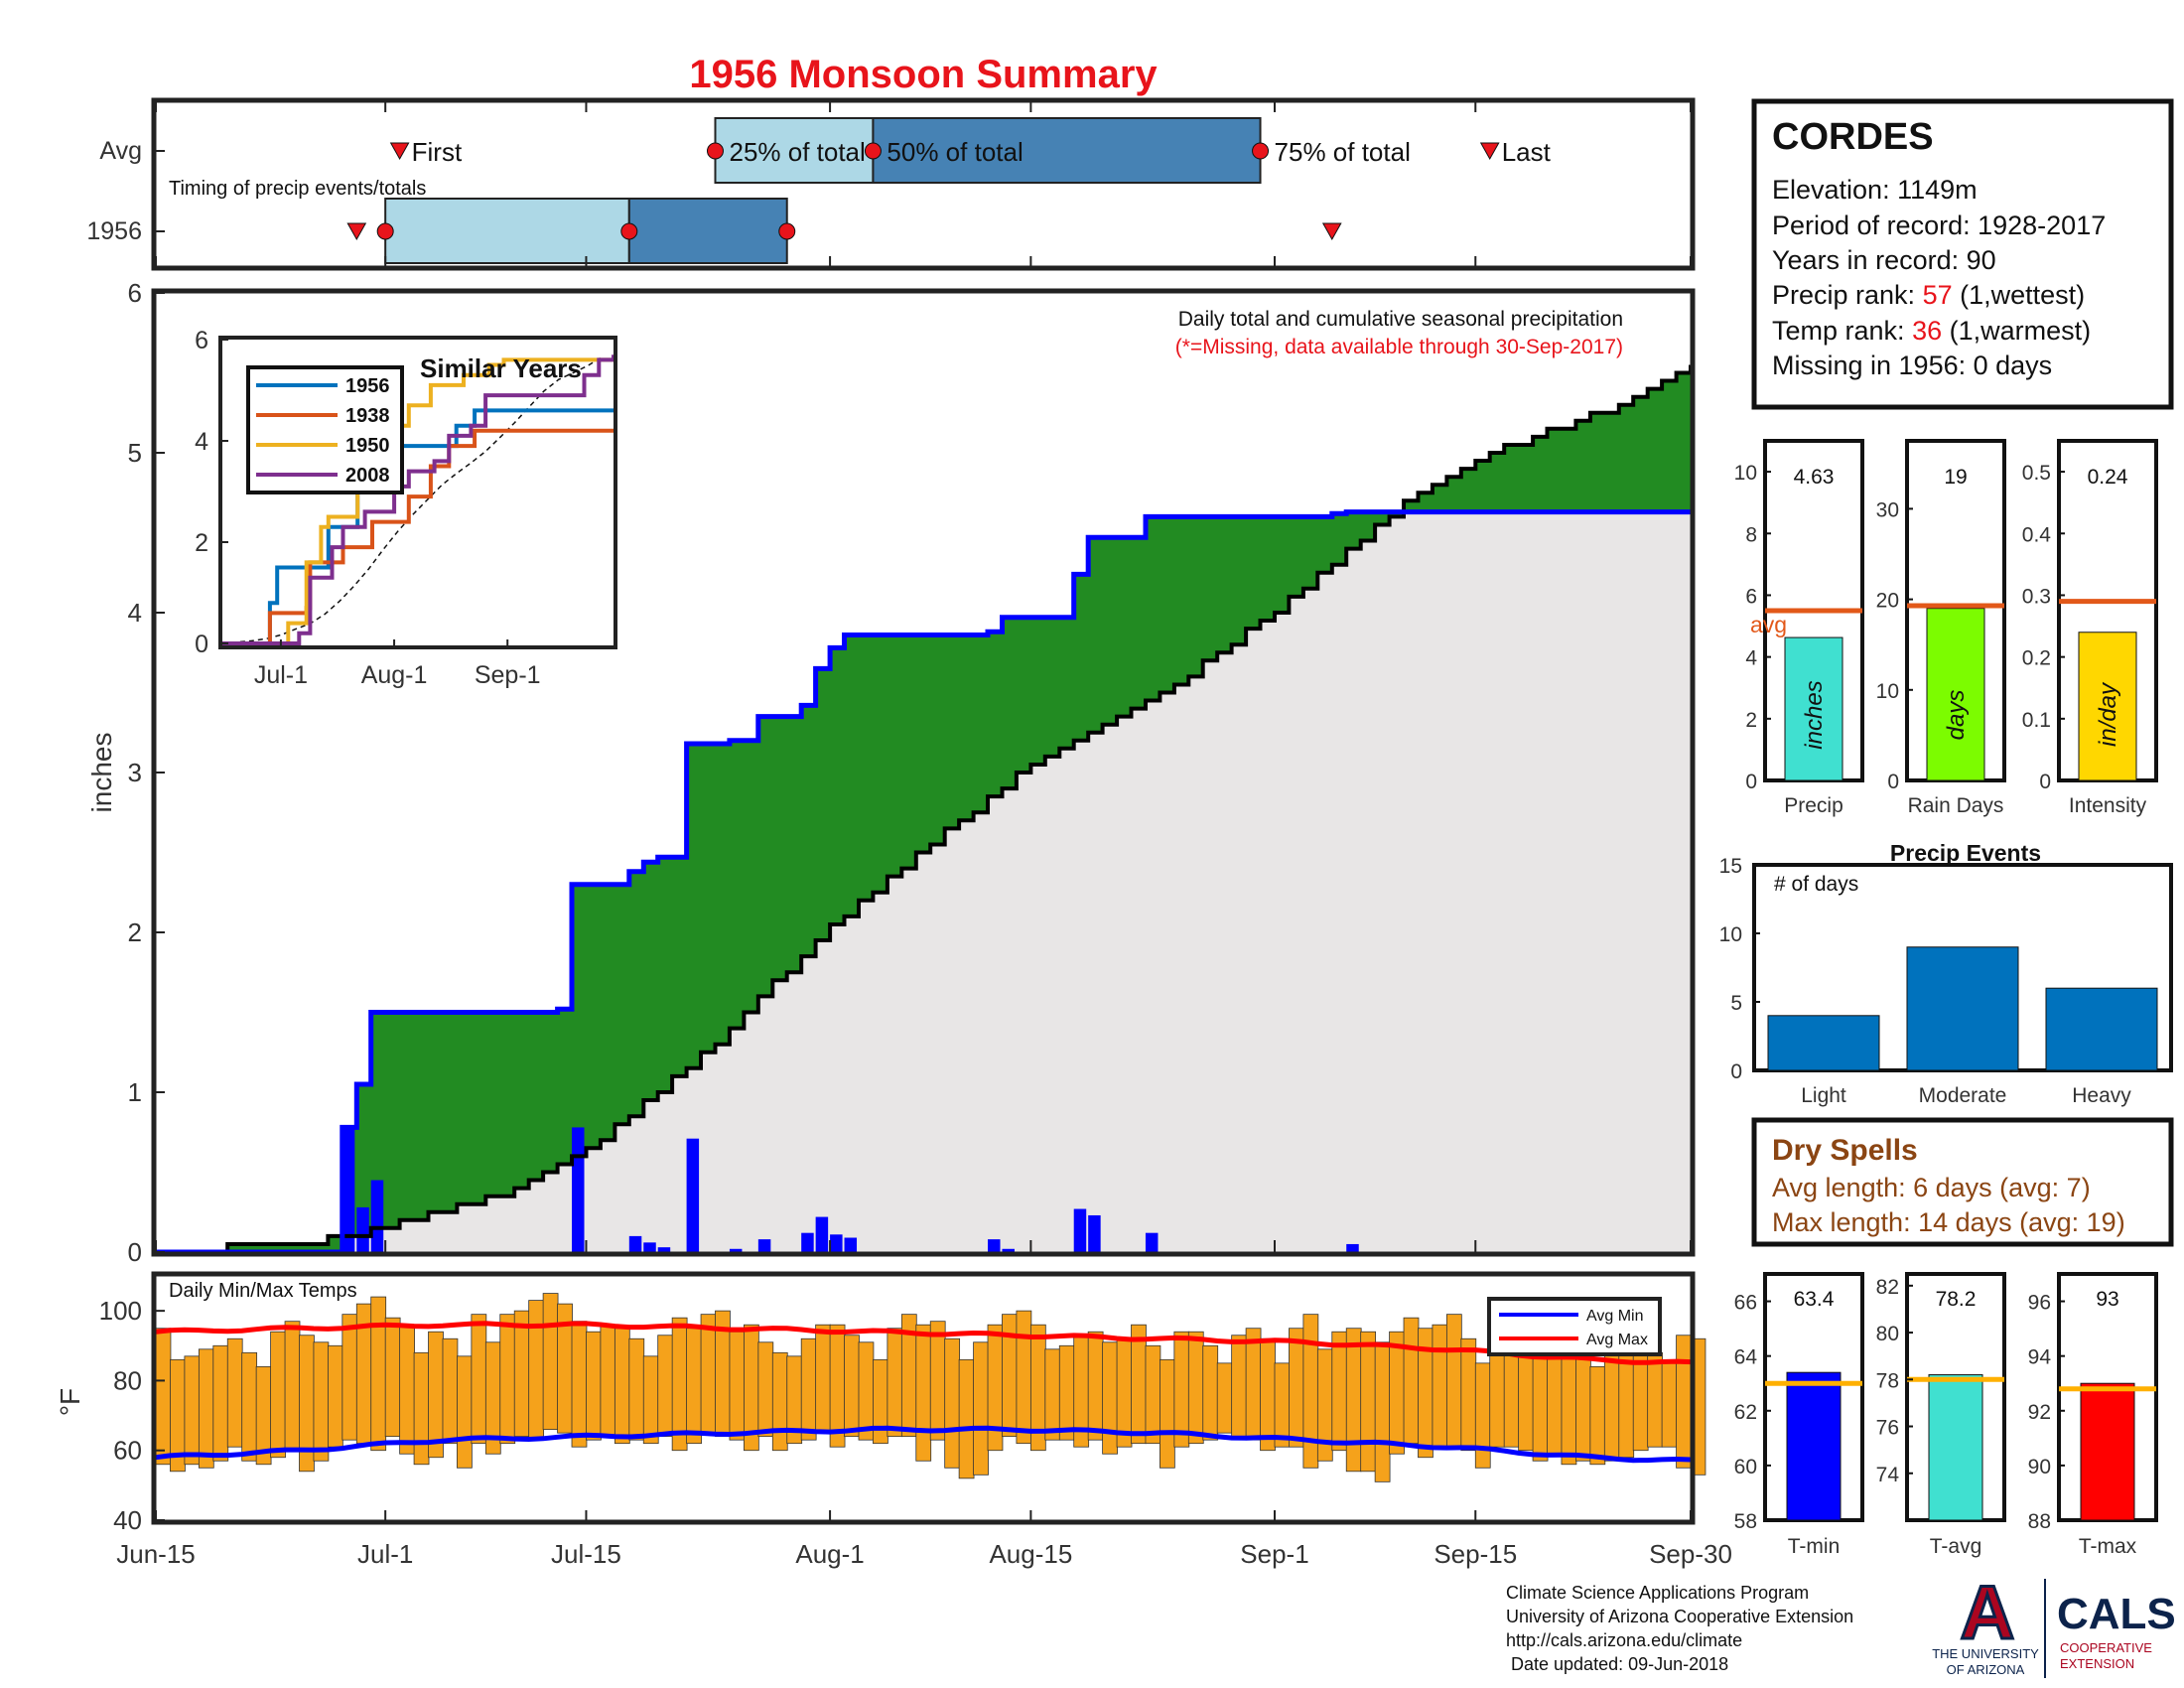 The width and height of the screenshot is (2184, 1688). Describe the element at coordinates (1887, 510) in the screenshot. I see `precip-panel-ytick: 30` at that location.